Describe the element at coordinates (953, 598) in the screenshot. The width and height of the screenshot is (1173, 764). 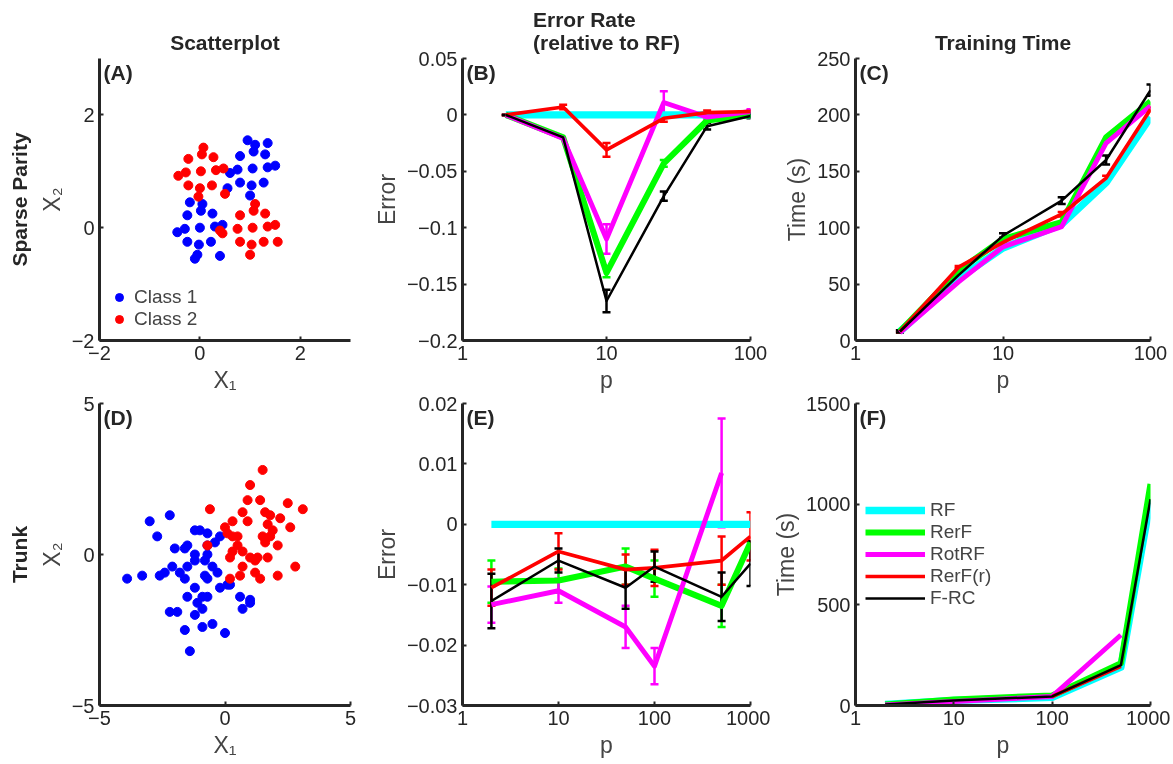
I see `legend-label: F-RC` at that location.